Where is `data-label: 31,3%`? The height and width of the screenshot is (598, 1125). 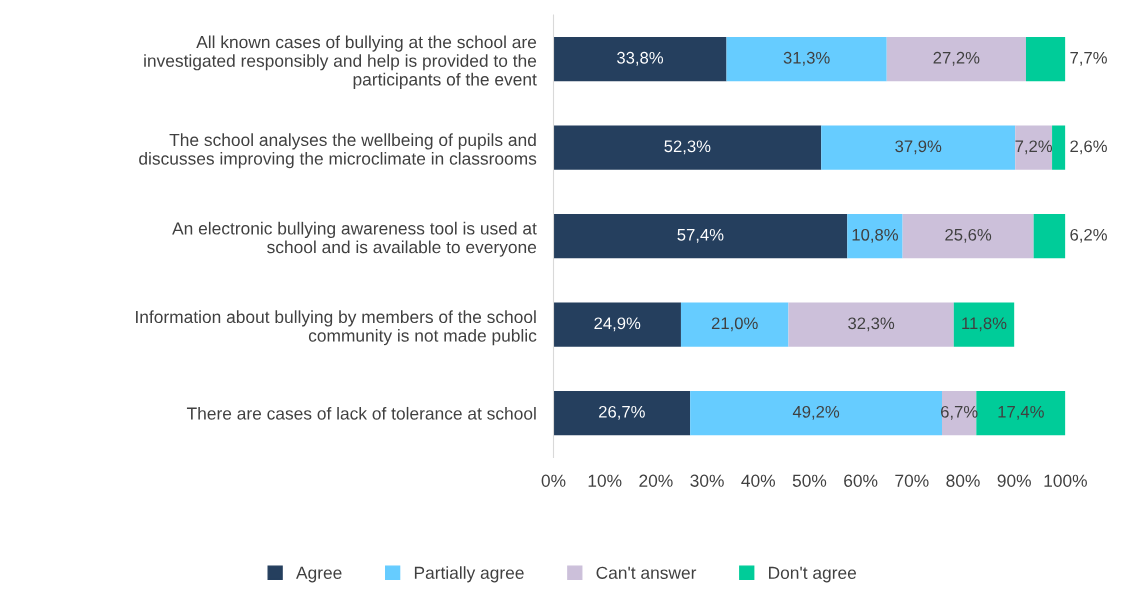
data-label: 31,3% is located at coordinates (806, 58).